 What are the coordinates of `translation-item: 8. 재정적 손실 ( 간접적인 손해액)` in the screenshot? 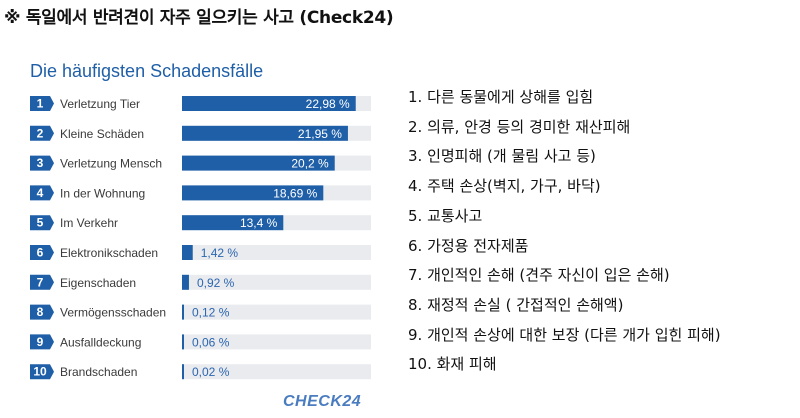 It's located at (516, 304).